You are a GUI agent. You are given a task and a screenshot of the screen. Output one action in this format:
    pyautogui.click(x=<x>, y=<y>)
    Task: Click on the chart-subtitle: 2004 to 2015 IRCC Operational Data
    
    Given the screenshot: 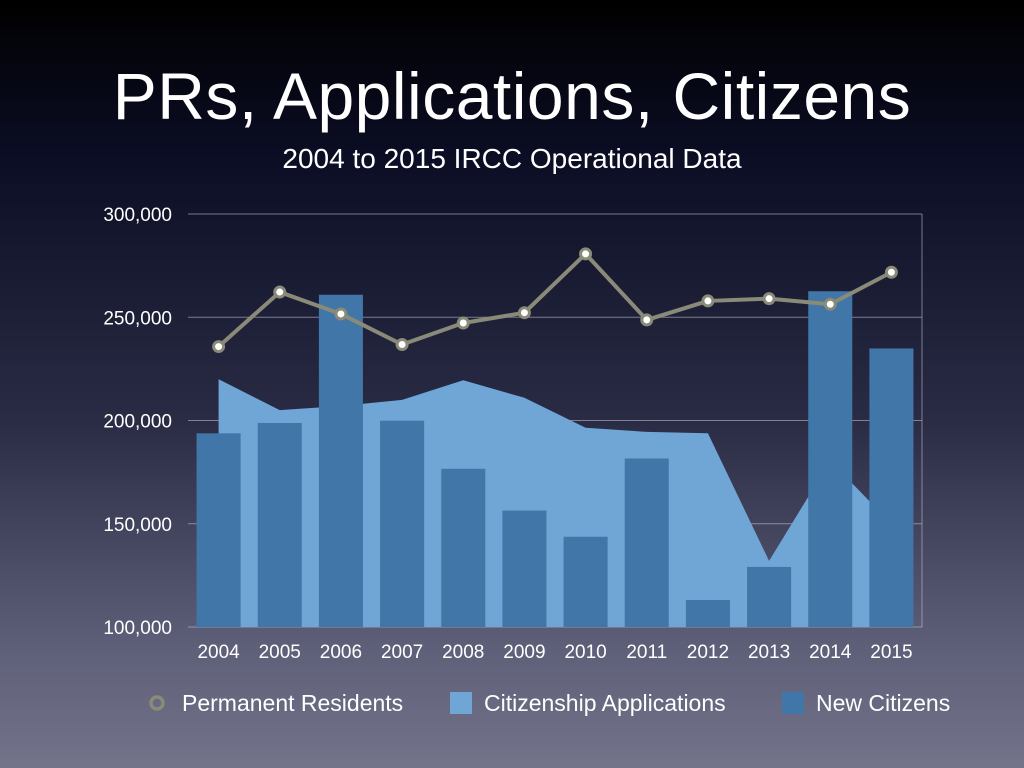 What is the action you would take?
    pyautogui.click(x=512, y=158)
    